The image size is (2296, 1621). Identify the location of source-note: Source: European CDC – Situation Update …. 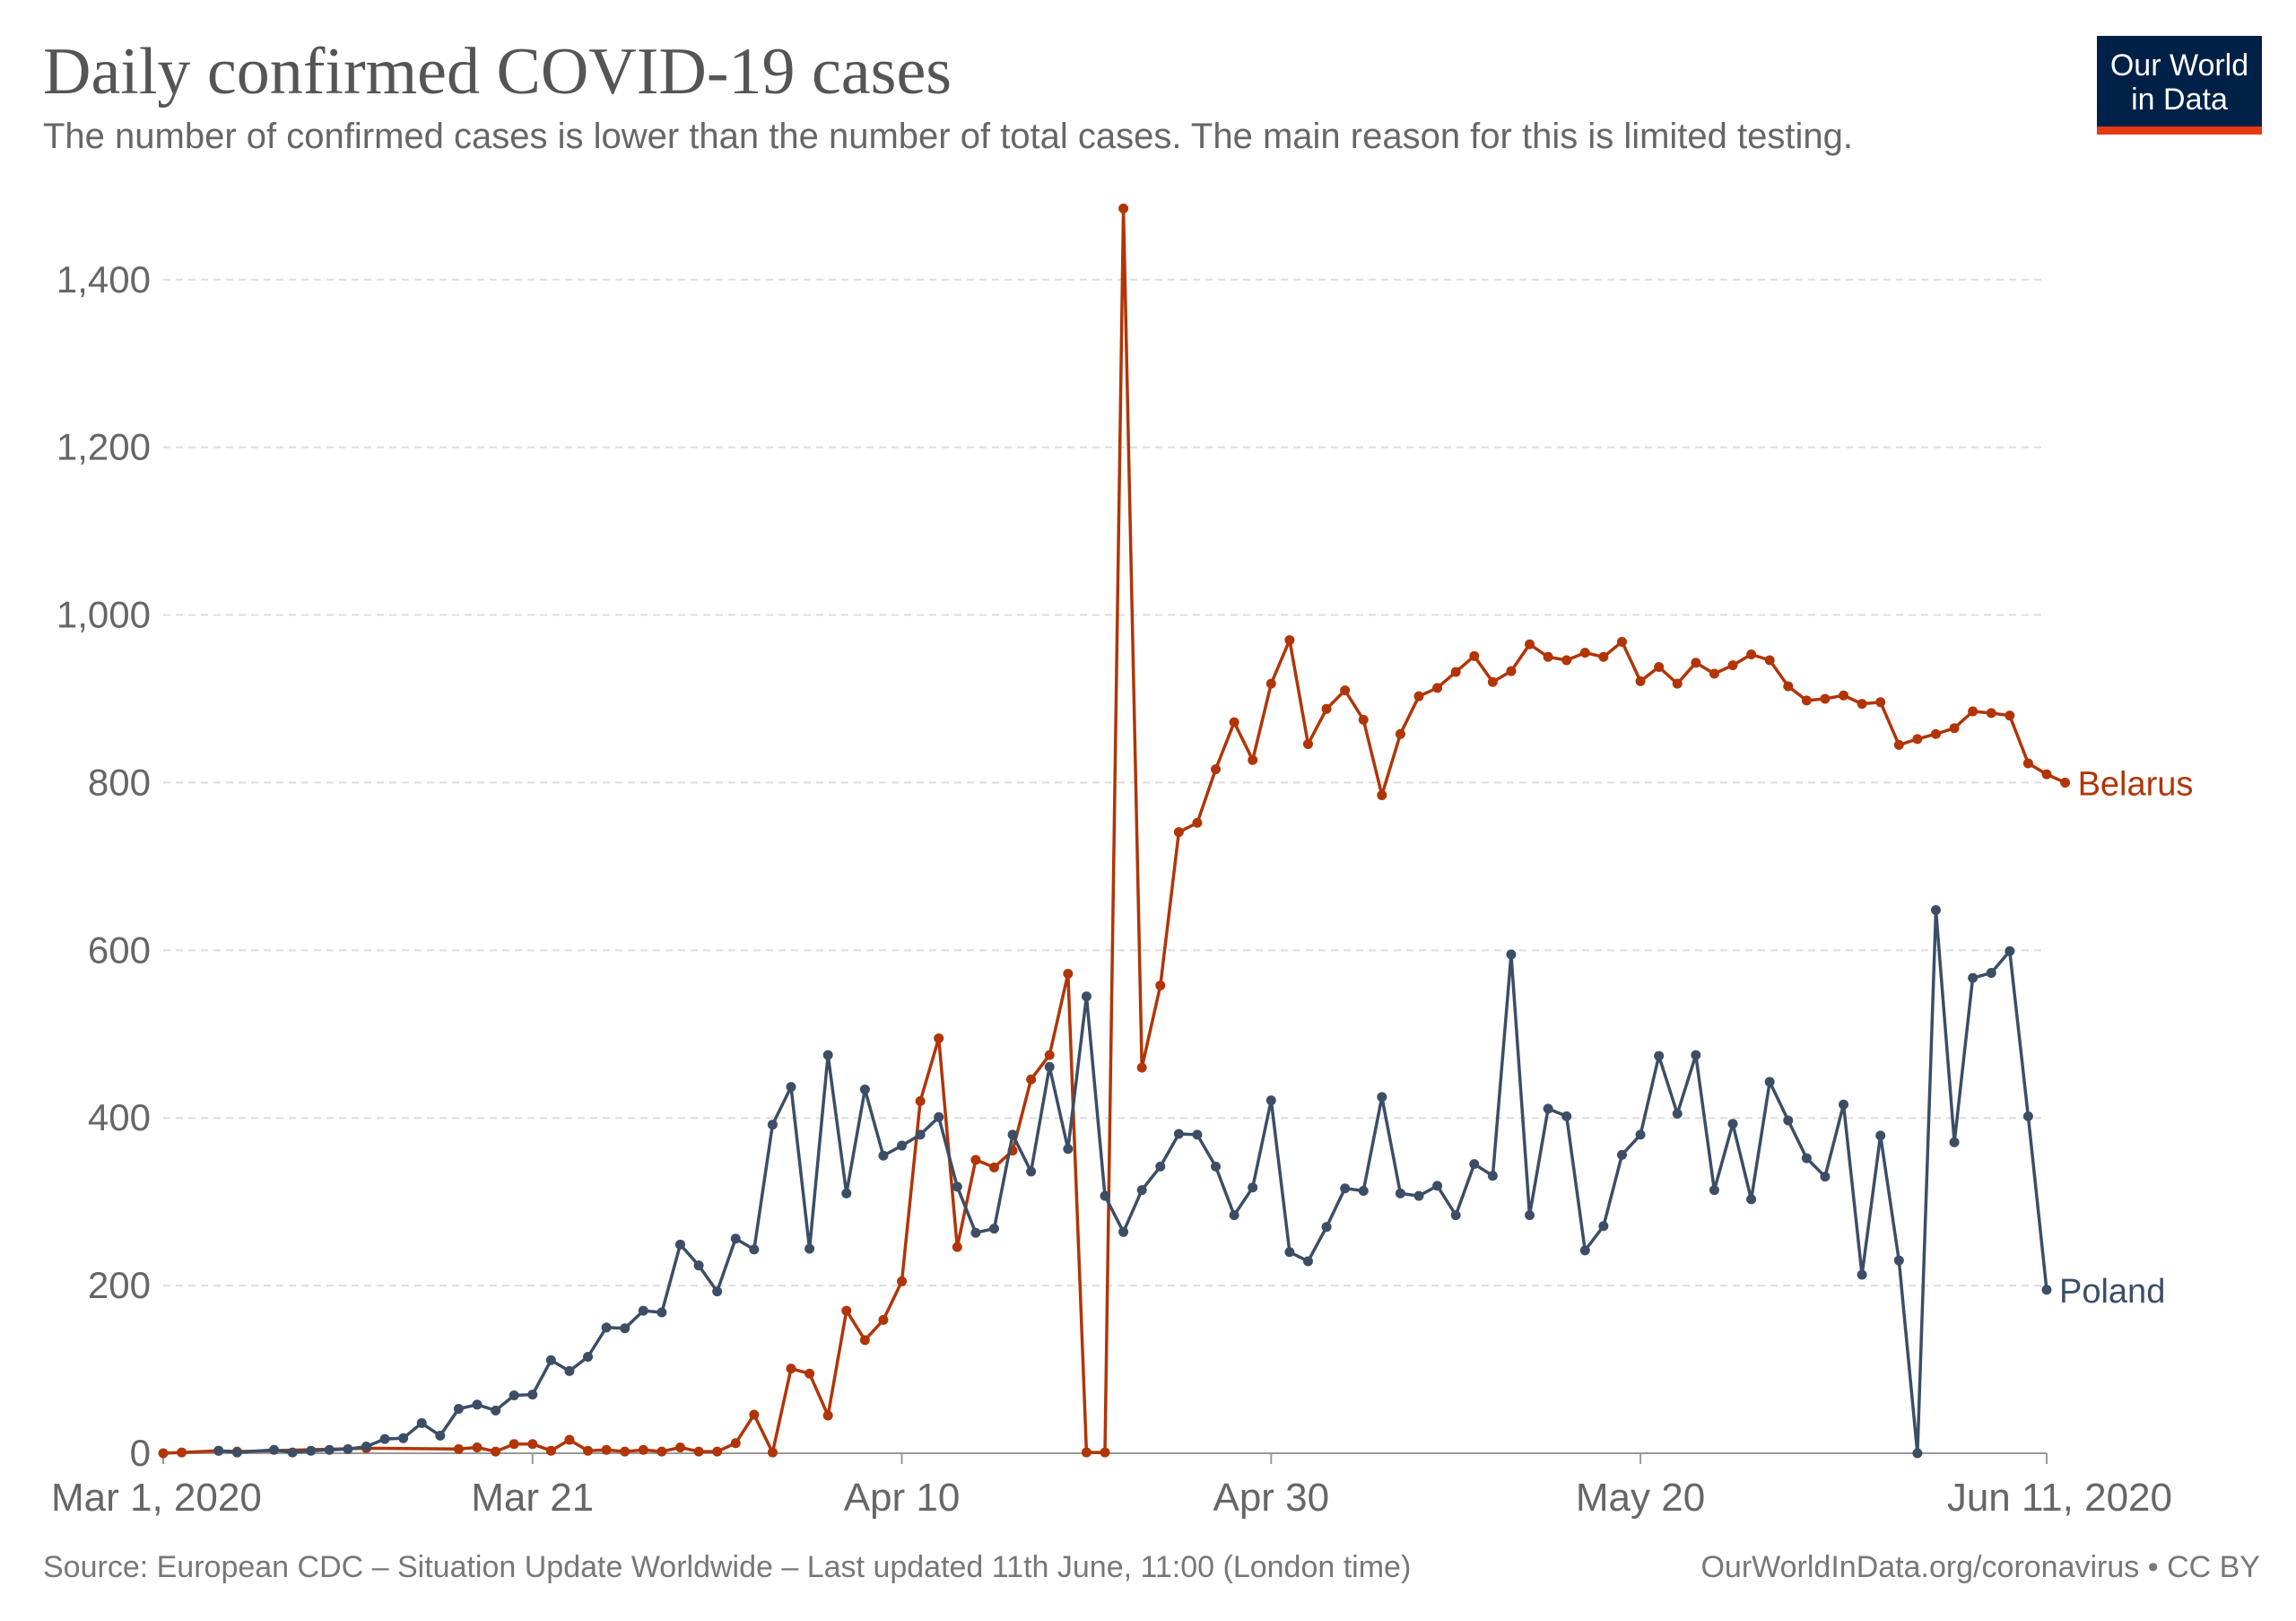
(727, 1567).